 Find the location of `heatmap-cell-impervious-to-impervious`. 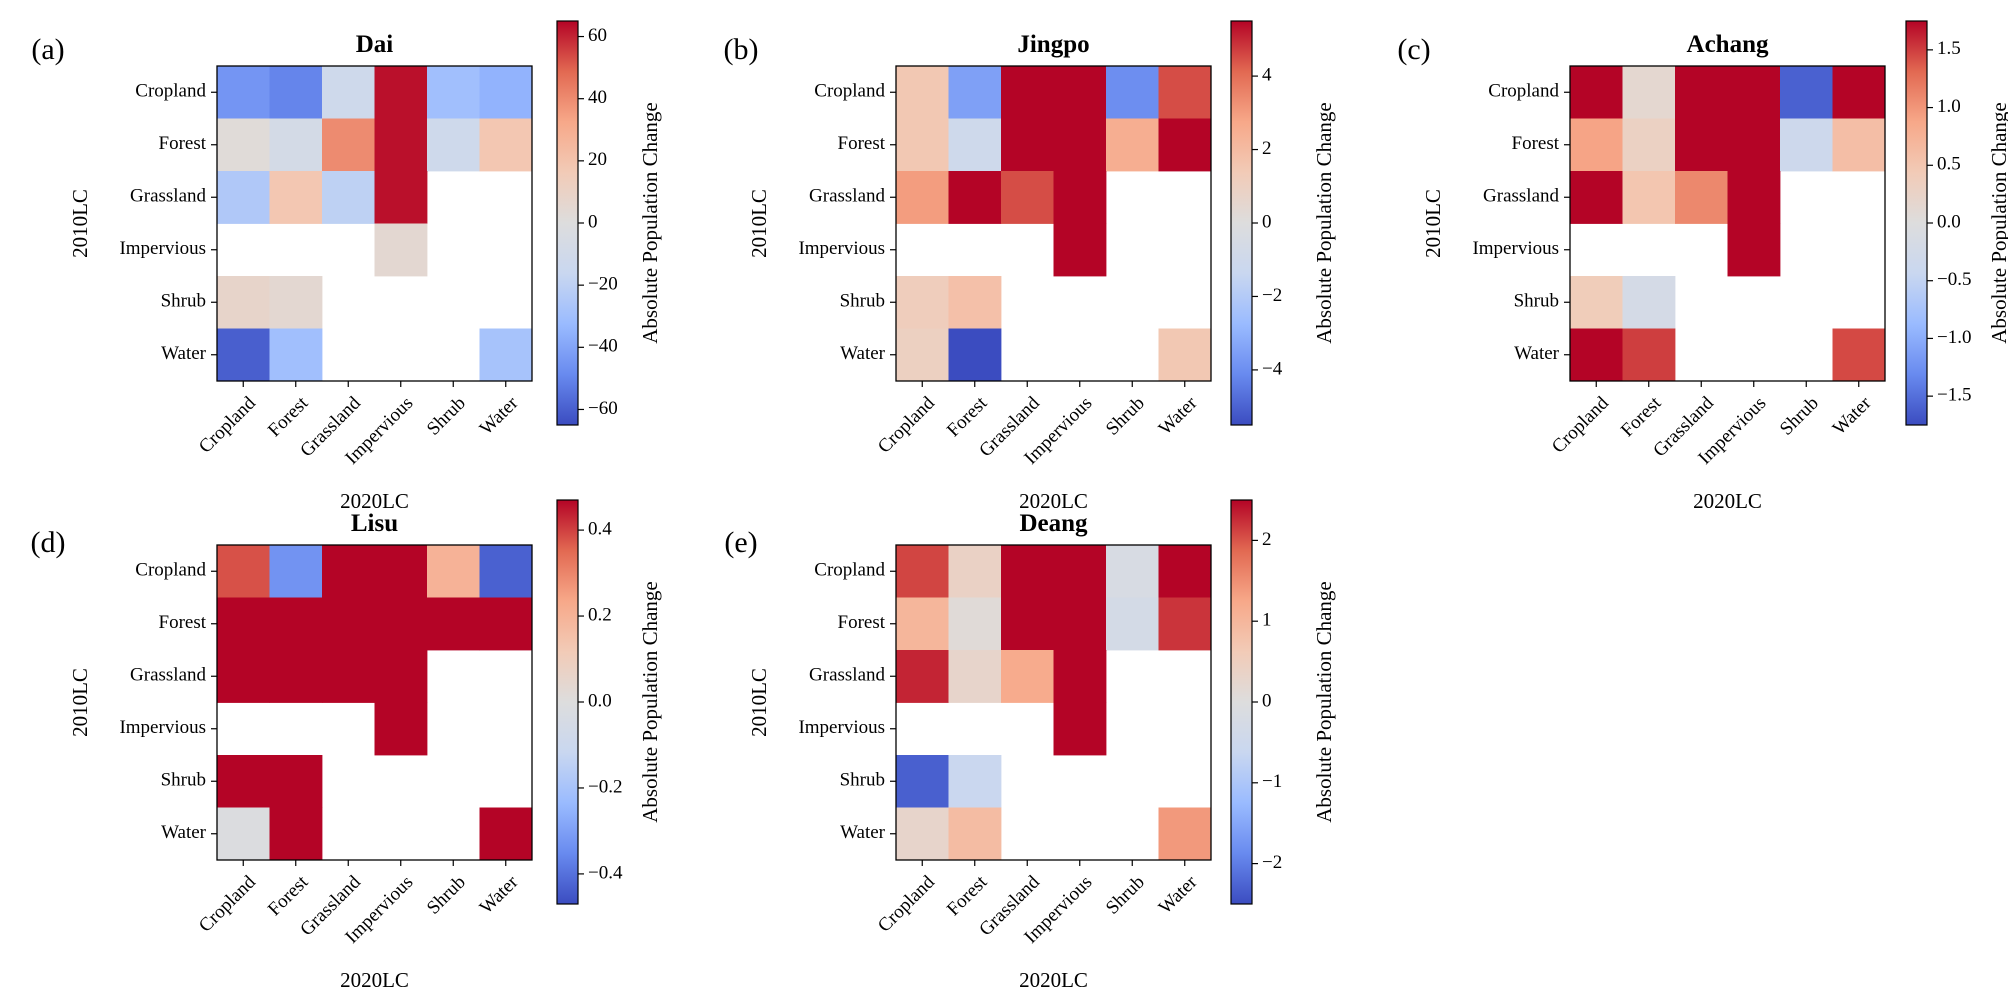

heatmap-cell-impervious-to-impervious is located at coordinates (1754, 250).